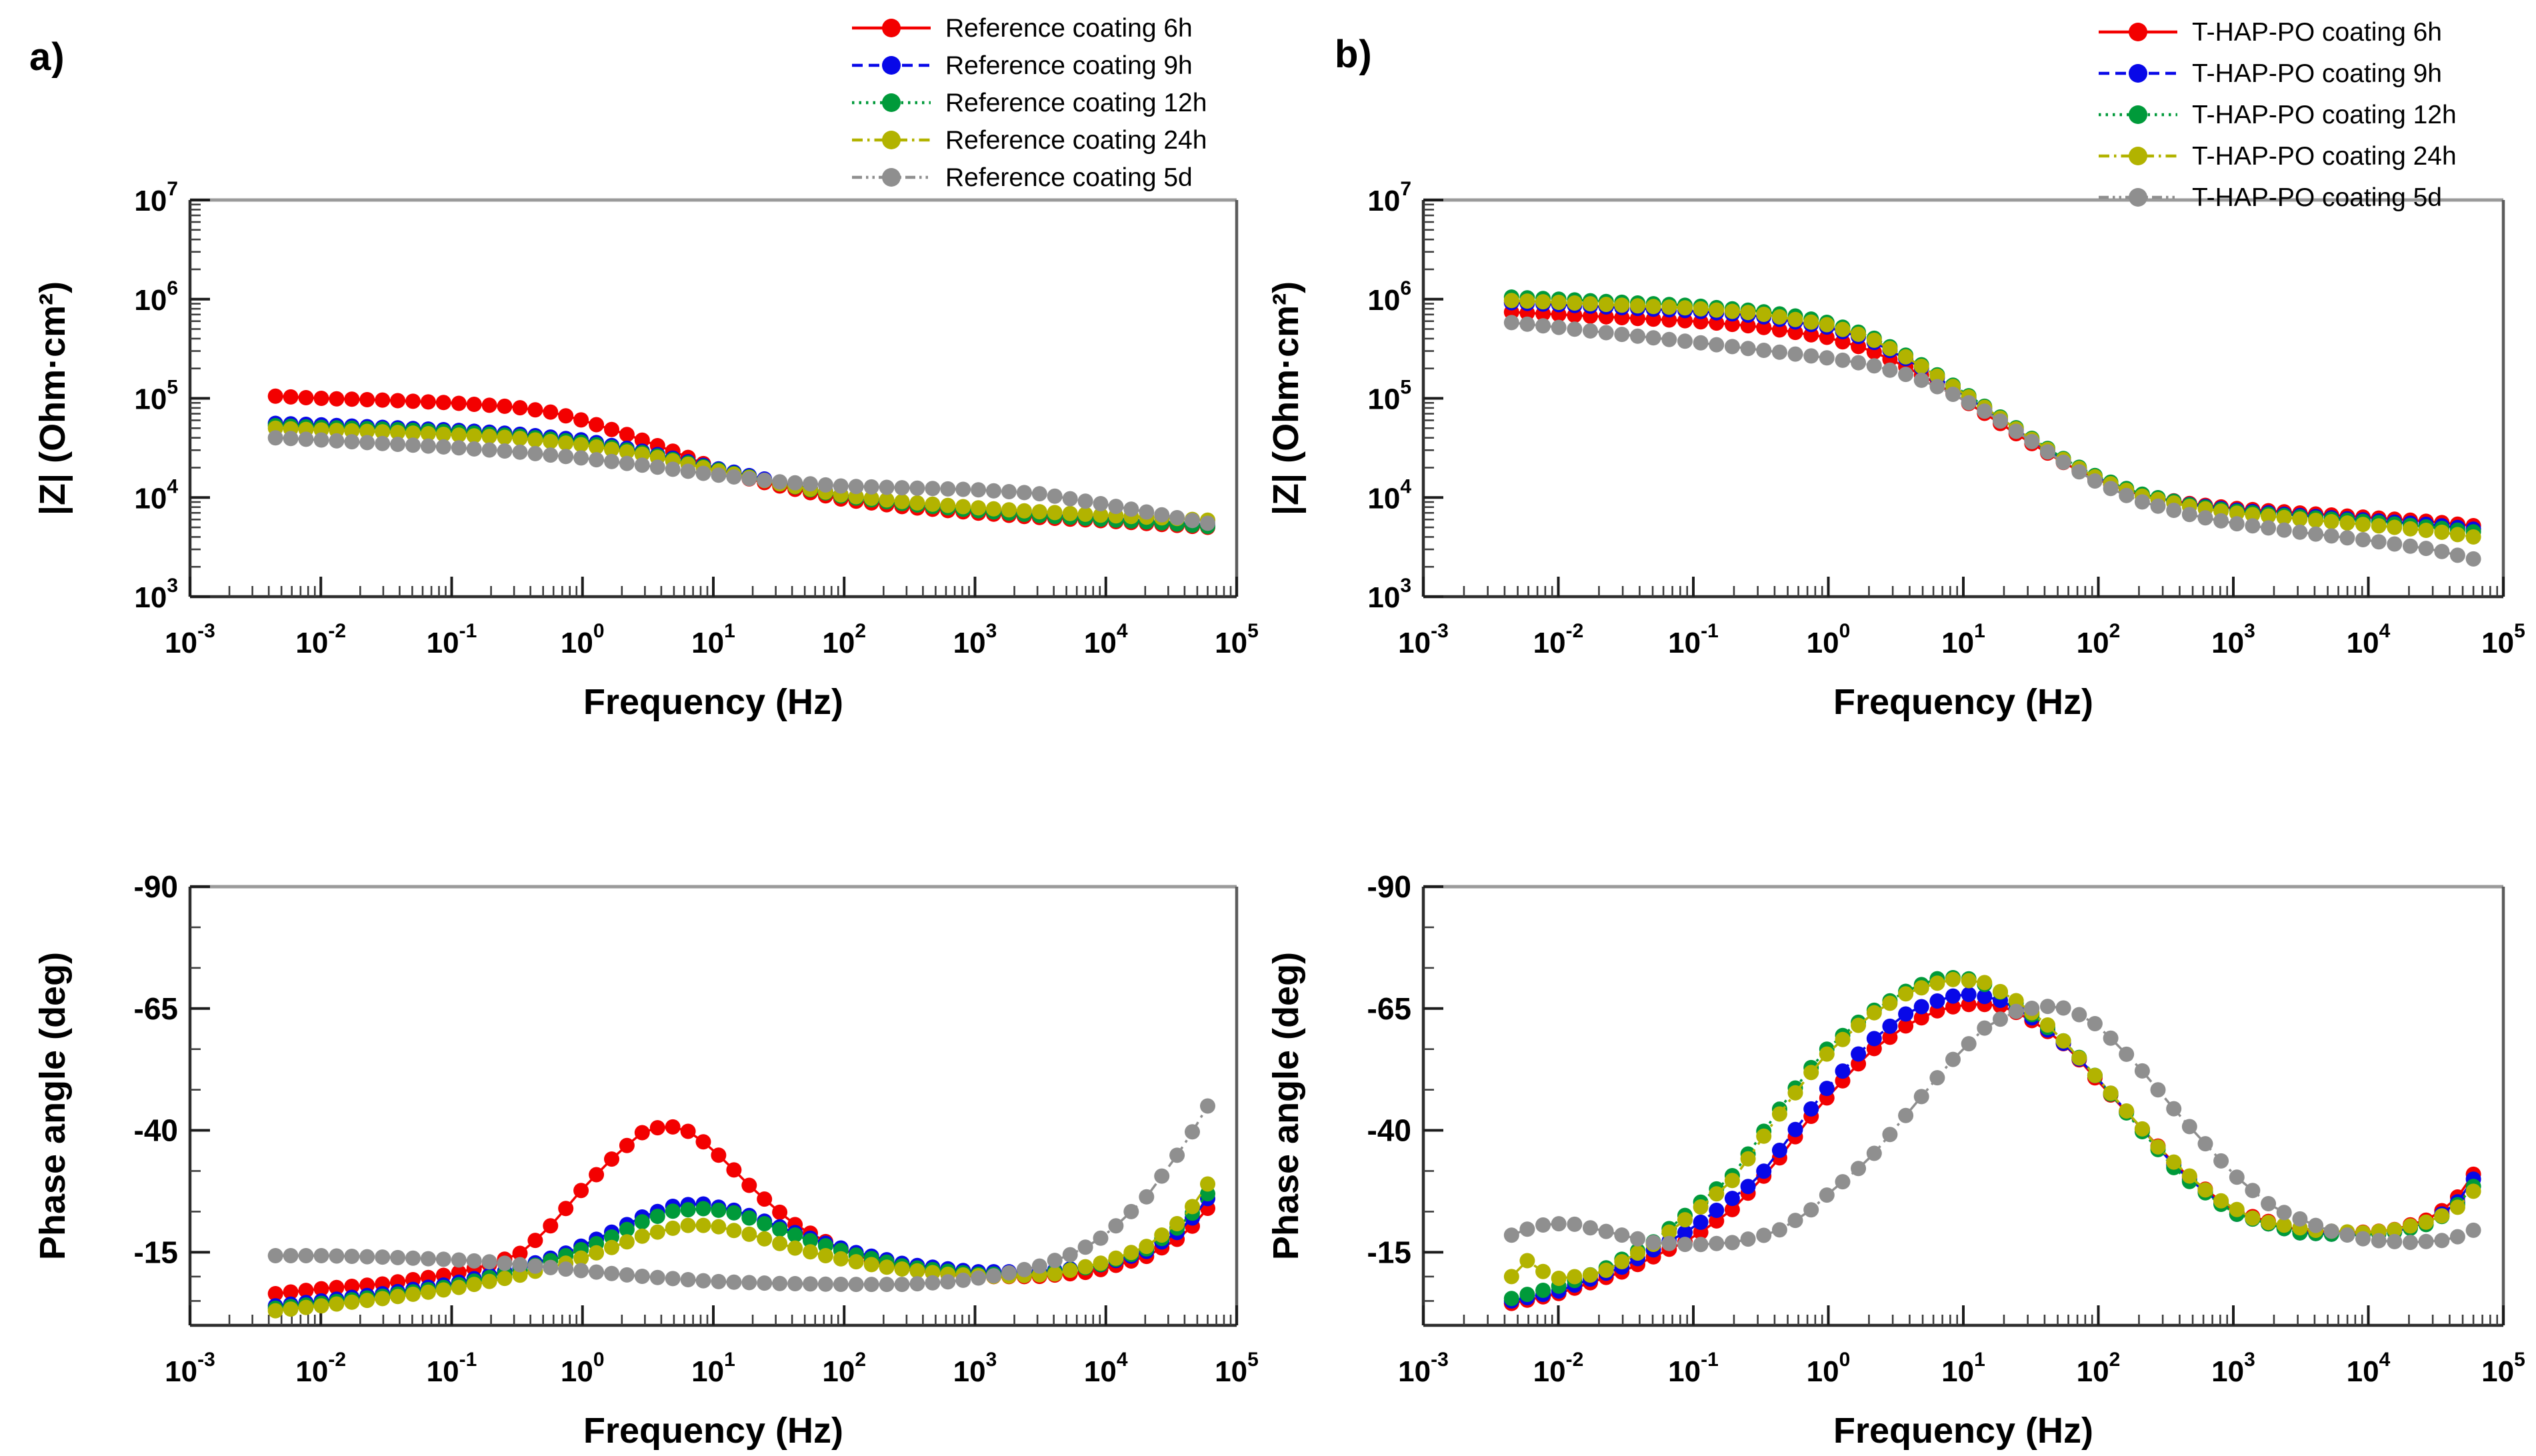 The height and width of the screenshot is (1456, 2536). What do you see at coordinates (1286, 398) in the screenshot?
I see `y-axis-title-b-impedance: |Z| (Ohm·cm²)` at bounding box center [1286, 398].